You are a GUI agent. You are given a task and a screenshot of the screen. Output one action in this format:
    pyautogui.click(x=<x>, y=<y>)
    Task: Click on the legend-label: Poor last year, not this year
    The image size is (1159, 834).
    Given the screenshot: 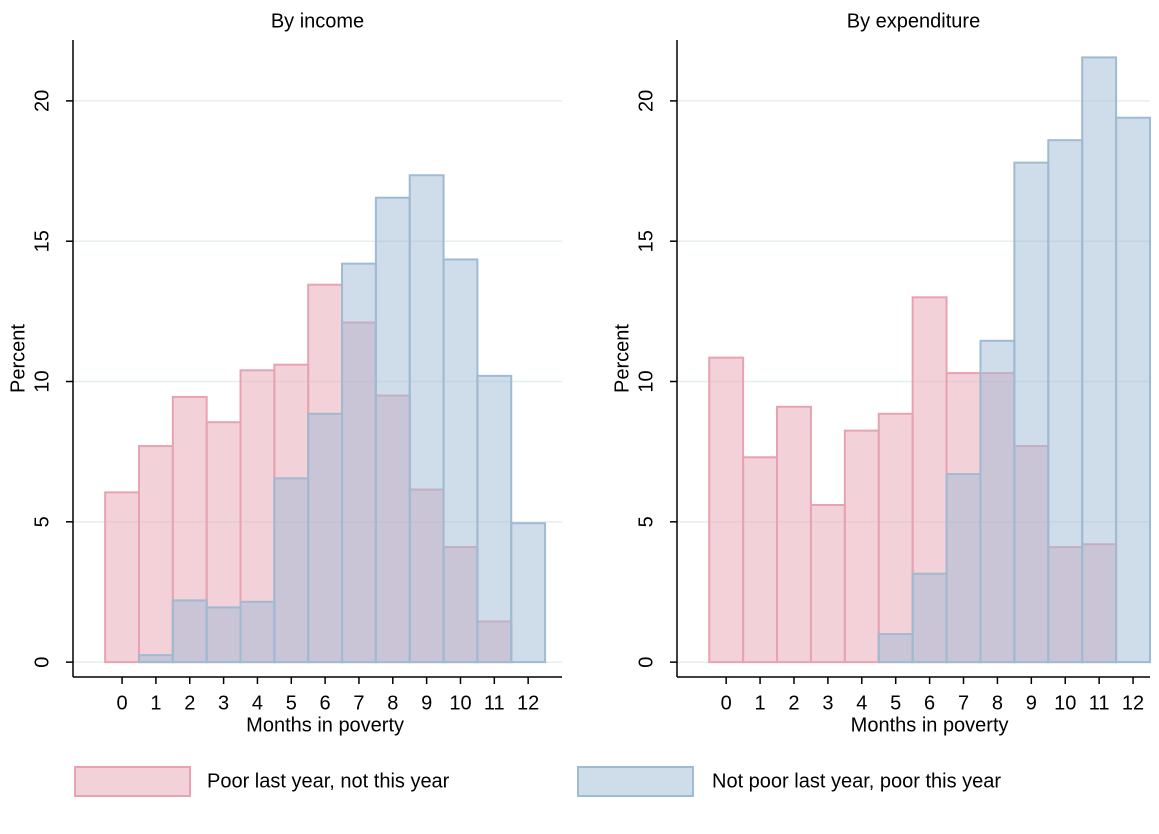 What is the action you would take?
    pyautogui.click(x=328, y=781)
    